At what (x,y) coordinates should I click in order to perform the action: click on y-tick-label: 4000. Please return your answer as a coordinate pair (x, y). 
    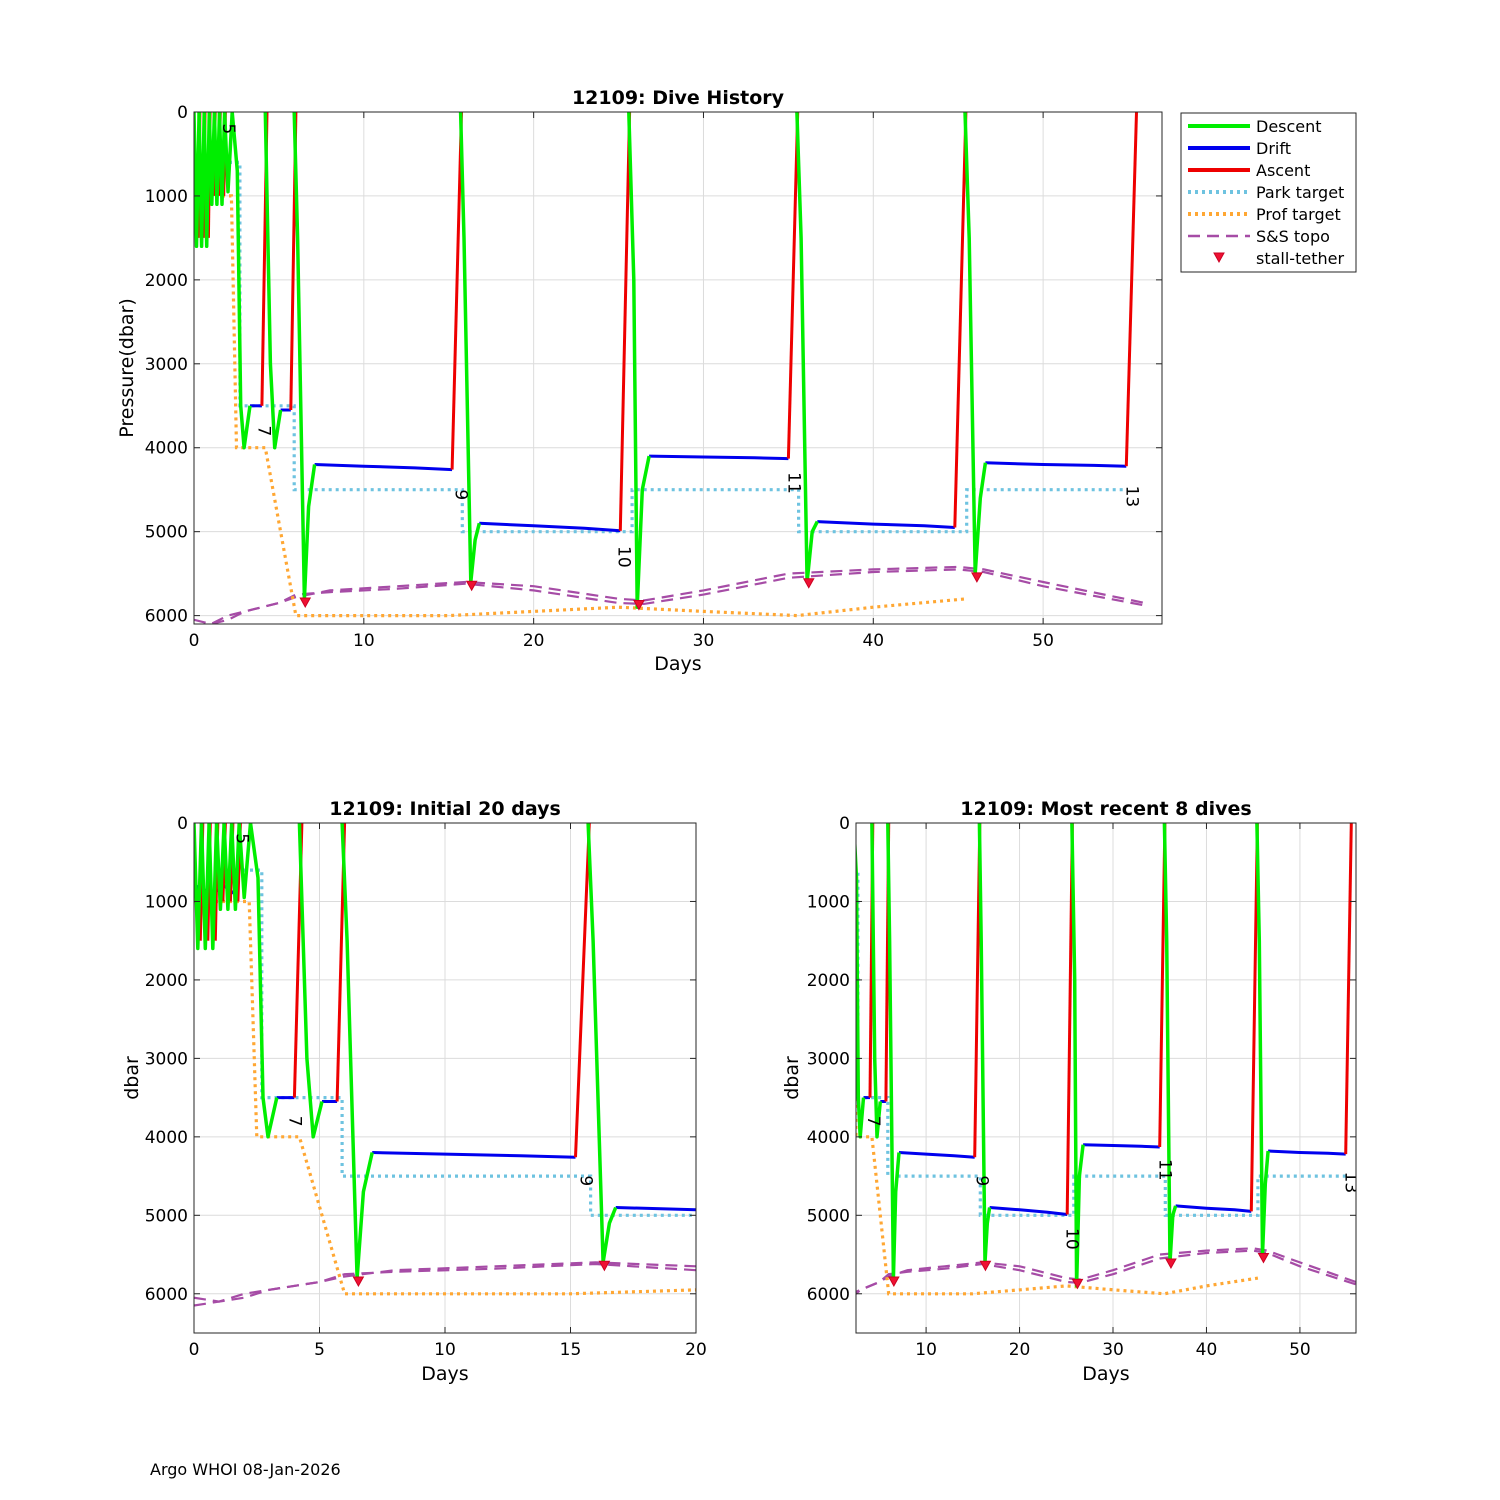
    Looking at the image, I should click on (828, 1138).